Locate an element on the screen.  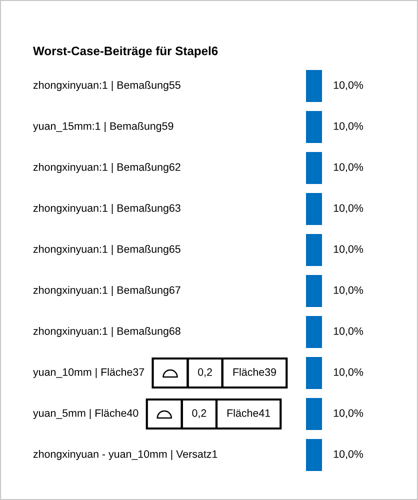
y-tick-label: zhongxinyuan:1 | Bemaßung63 is located at coordinates (106, 209).